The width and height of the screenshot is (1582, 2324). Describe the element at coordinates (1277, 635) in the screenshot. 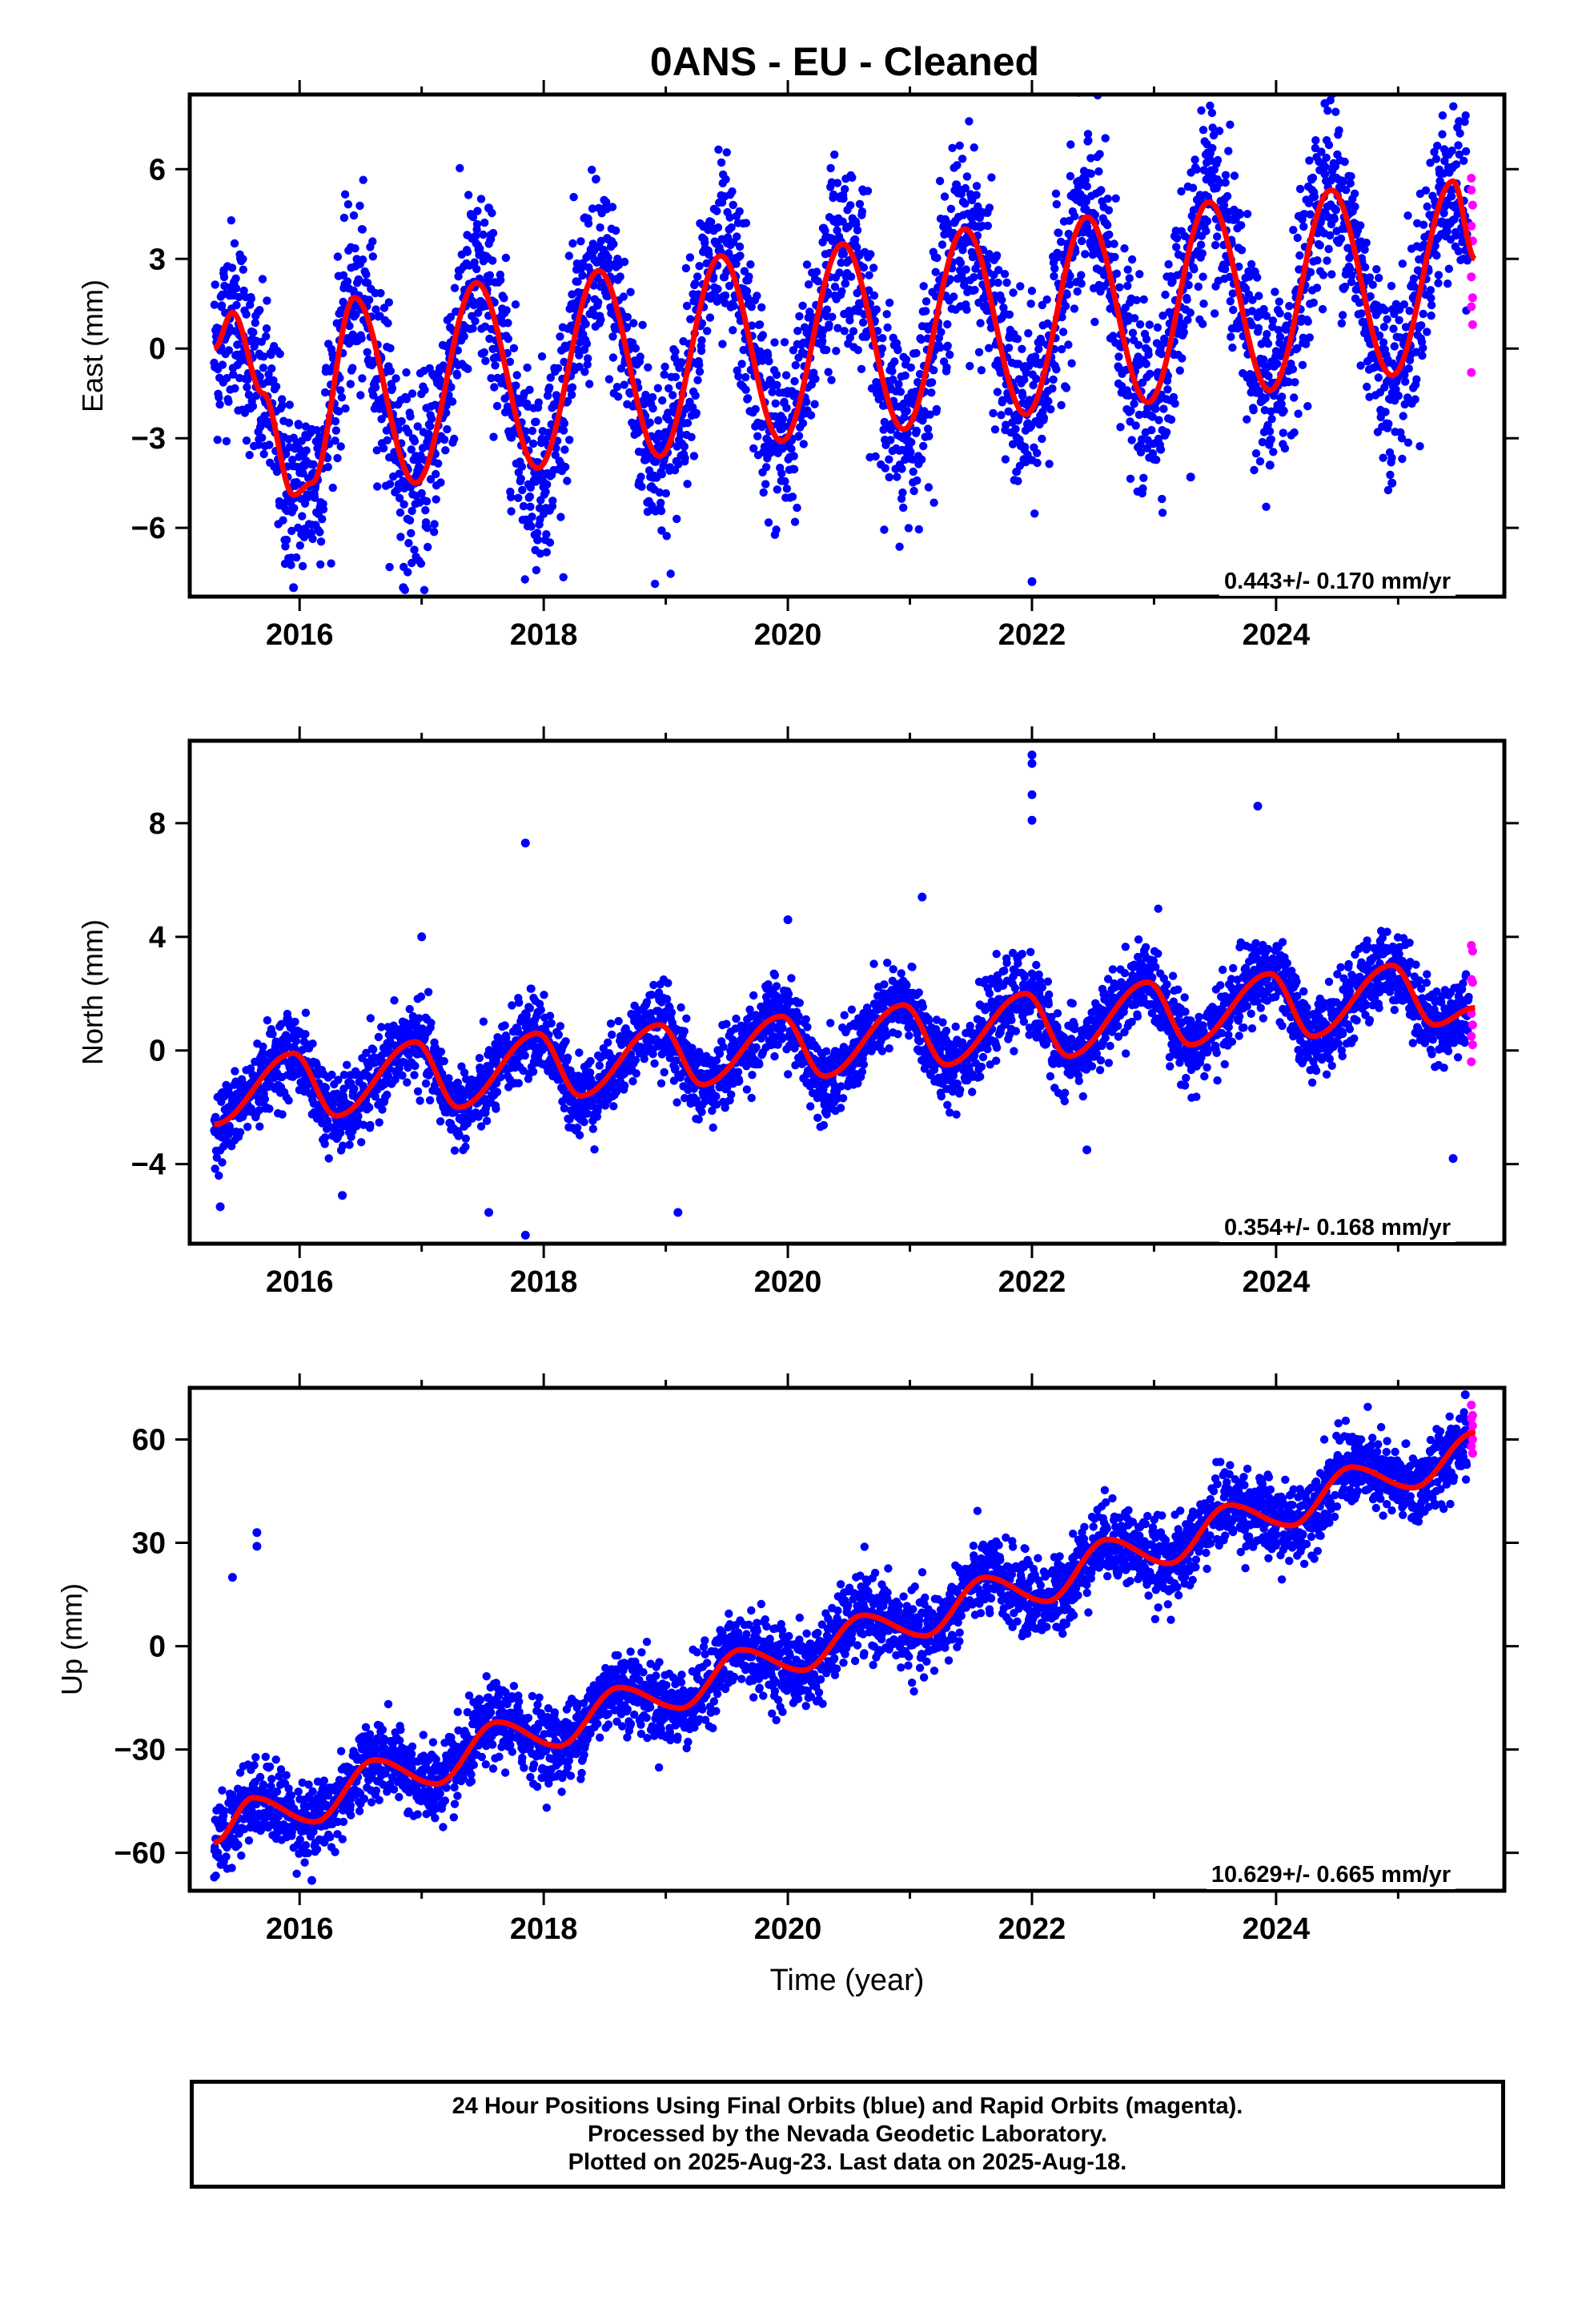

I see `x-tick-label: 2024` at that location.